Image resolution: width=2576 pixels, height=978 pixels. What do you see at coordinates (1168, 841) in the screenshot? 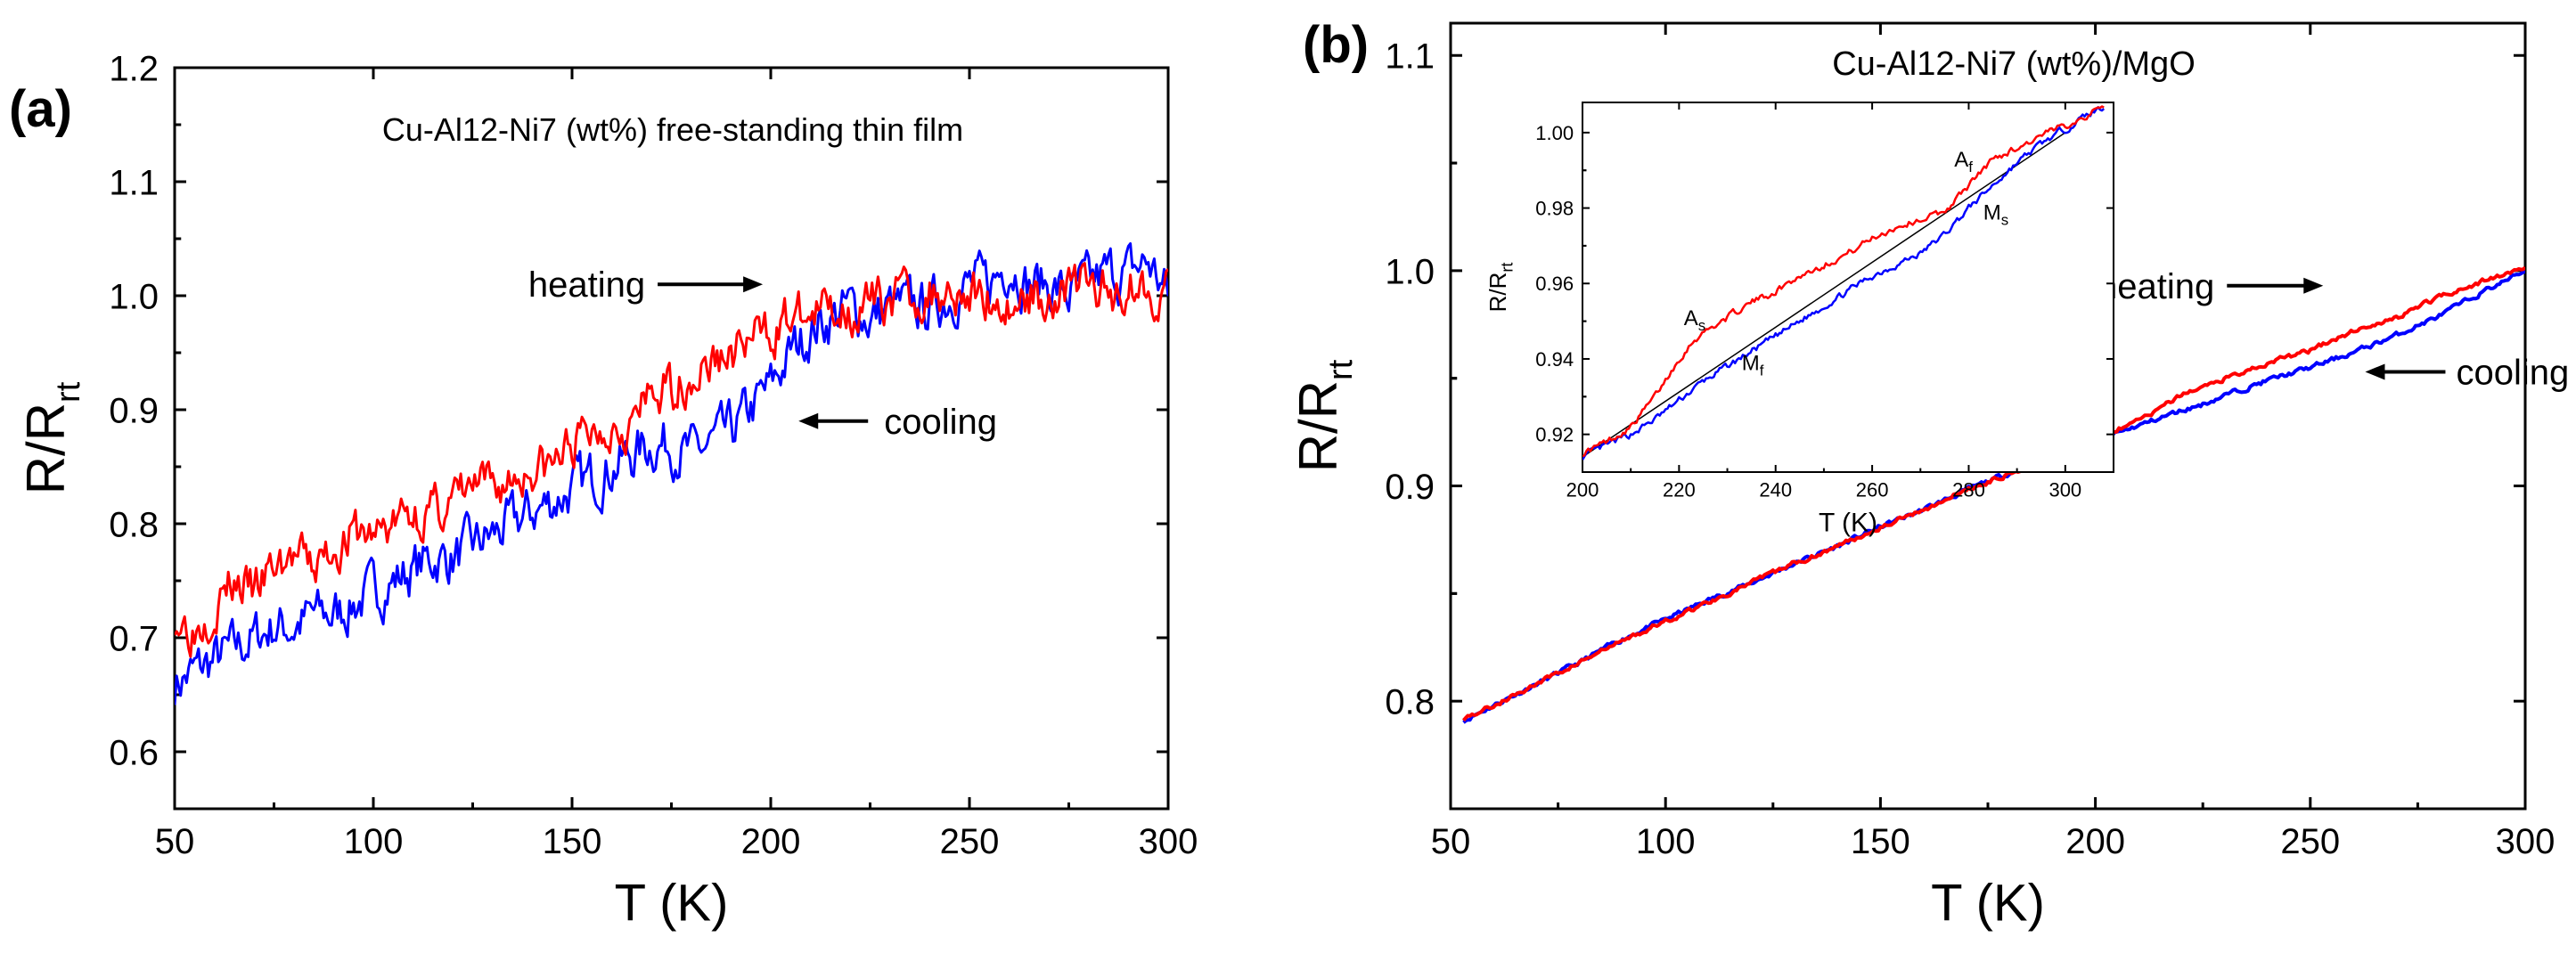
I see `panel-a-x-tick-label: 300` at bounding box center [1168, 841].